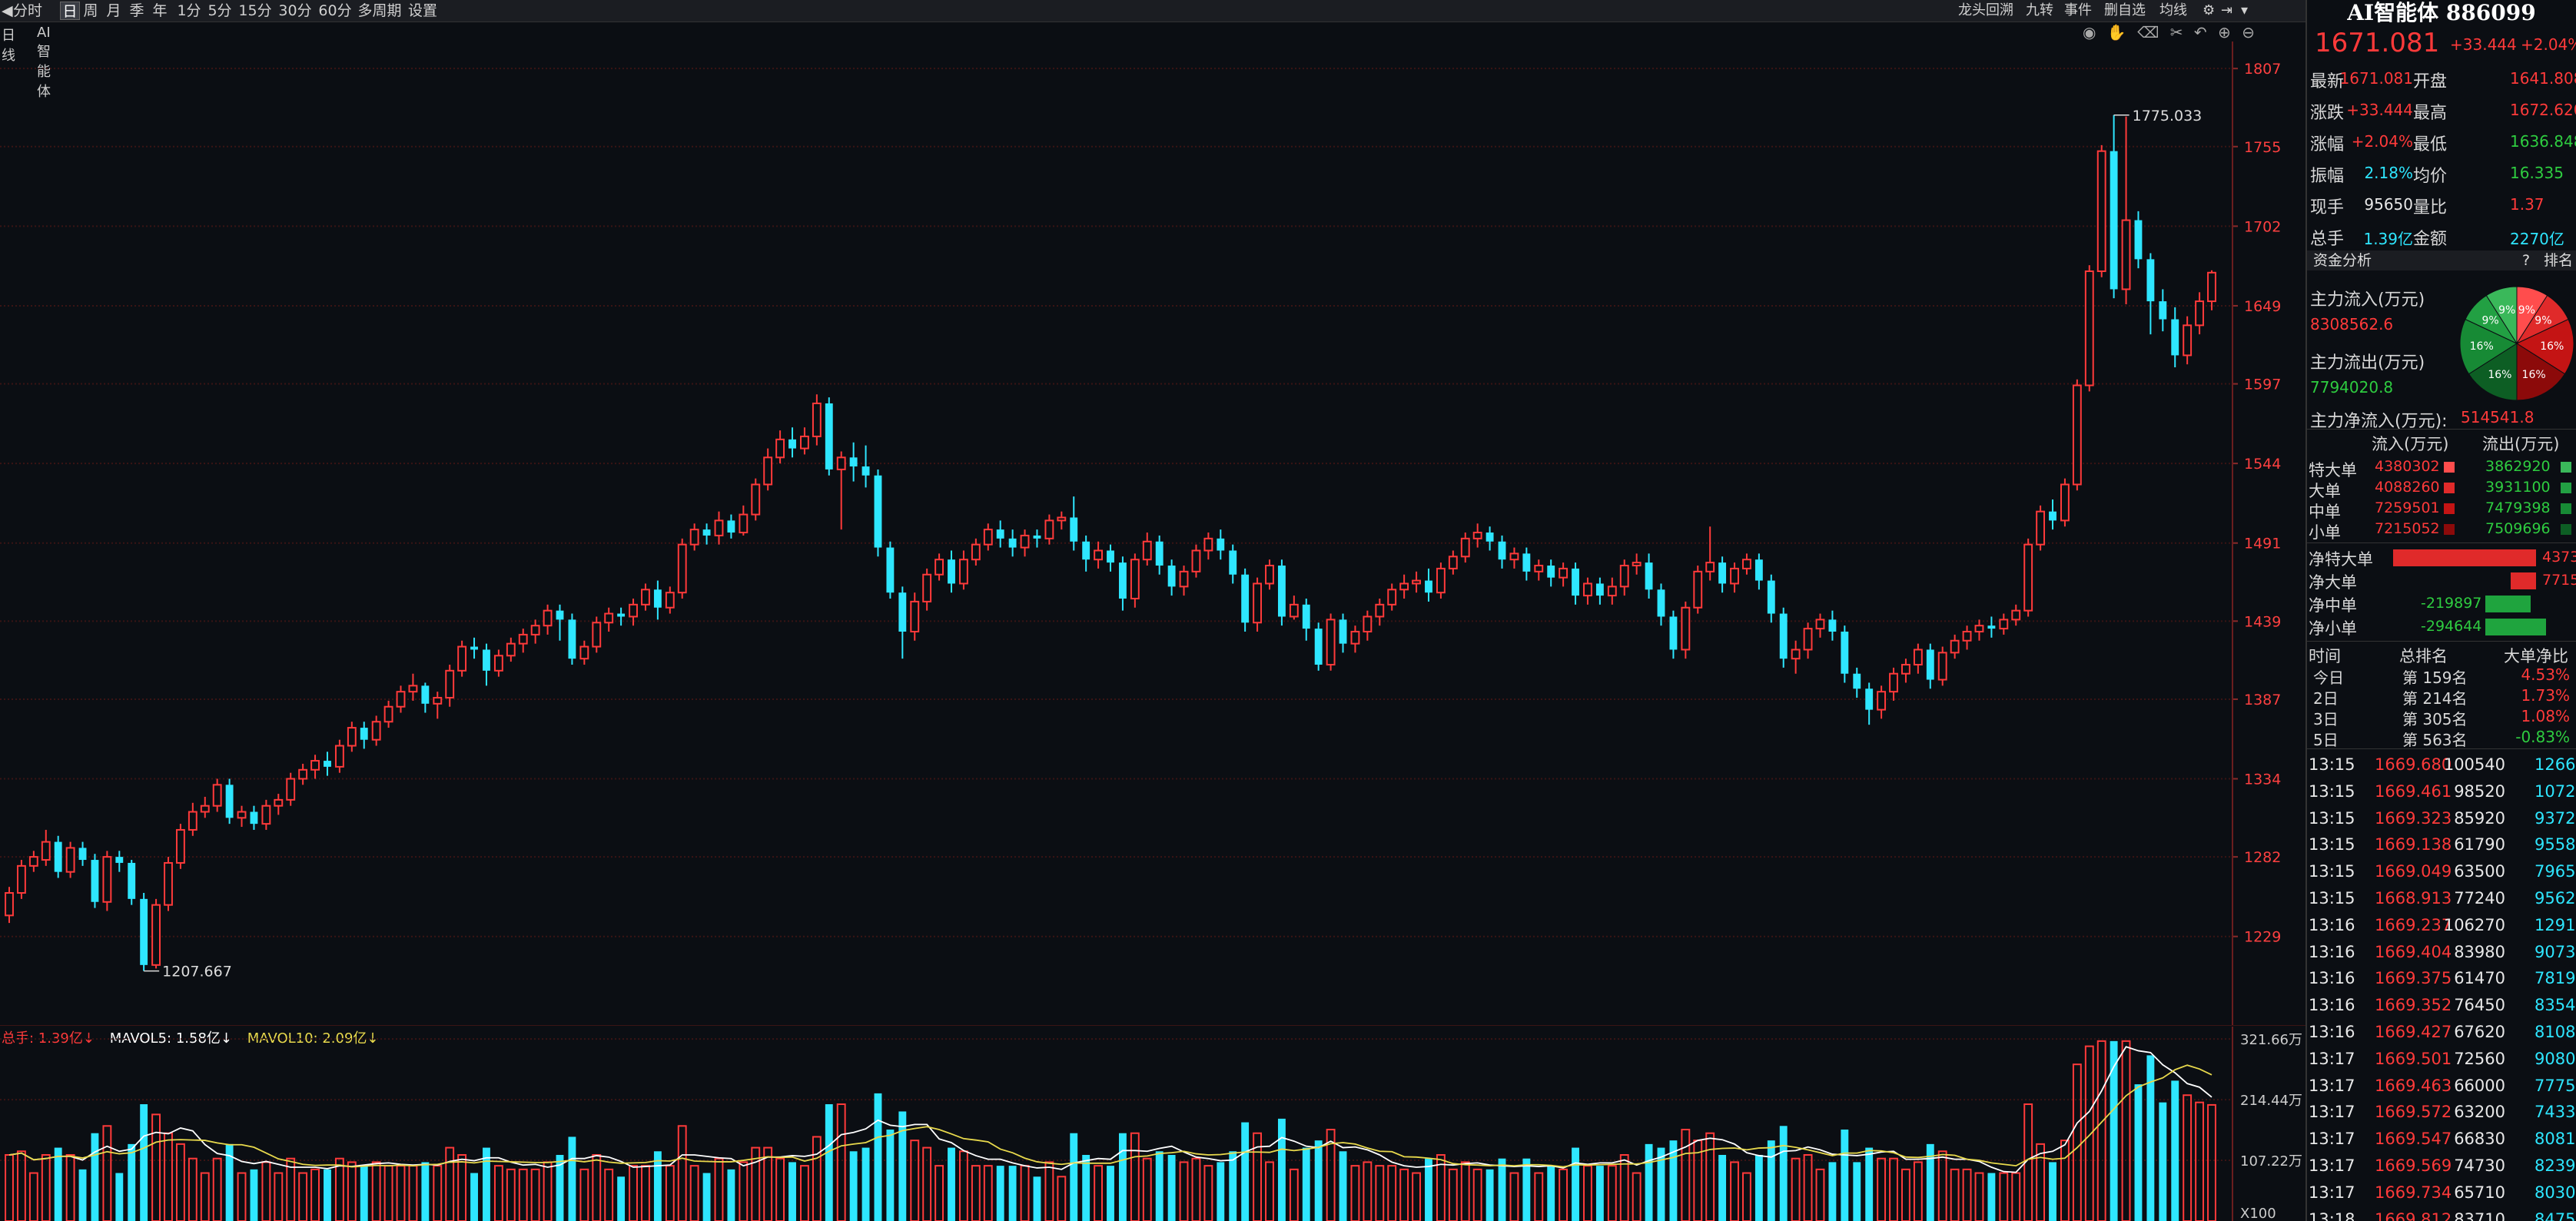  What do you see at coordinates (2413, 1085) in the screenshot?
I see `tick-price: 1669.463` at bounding box center [2413, 1085].